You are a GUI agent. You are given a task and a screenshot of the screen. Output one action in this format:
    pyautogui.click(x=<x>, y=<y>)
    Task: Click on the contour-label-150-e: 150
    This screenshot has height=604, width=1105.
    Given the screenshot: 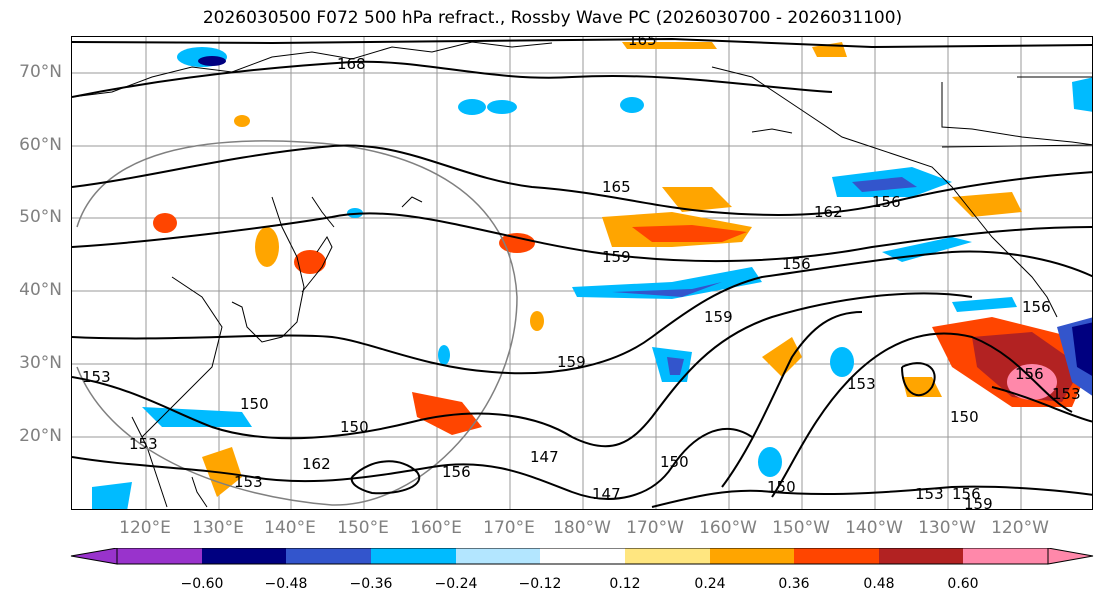 What is the action you would take?
    pyautogui.click(x=964, y=417)
    